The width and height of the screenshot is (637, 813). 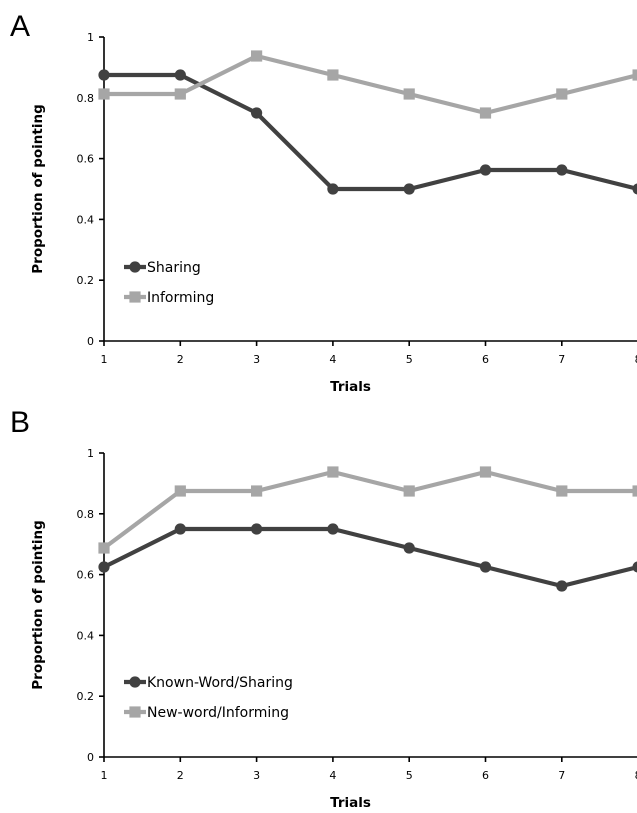 What do you see at coordinates (20, 26) in the screenshot?
I see `panel-label: A` at bounding box center [20, 26].